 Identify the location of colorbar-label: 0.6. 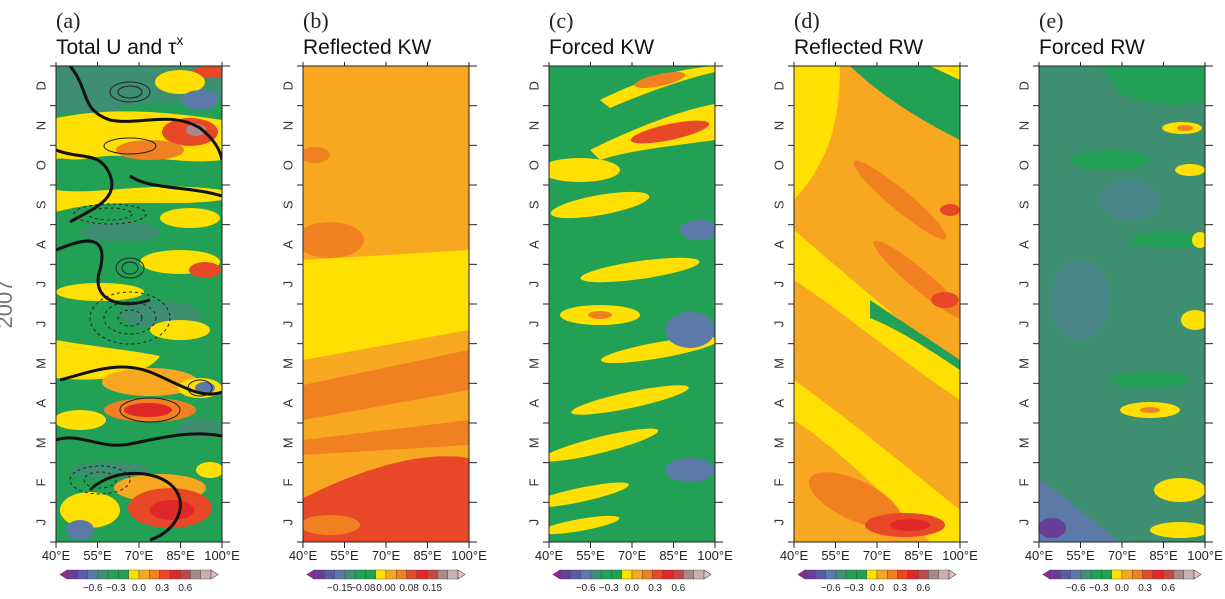
(678, 588).